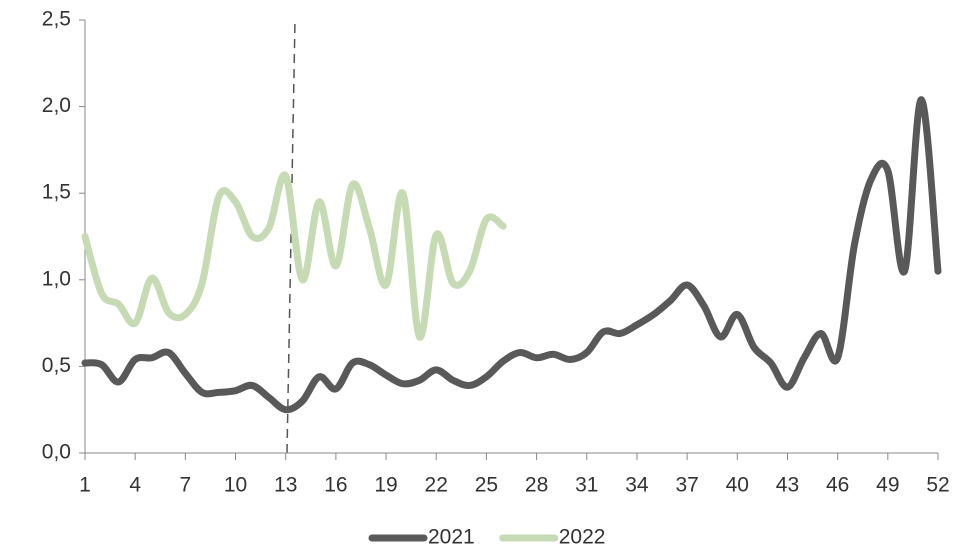 The width and height of the screenshot is (979, 551). I want to click on x-tick-label: 28, so click(536, 485).